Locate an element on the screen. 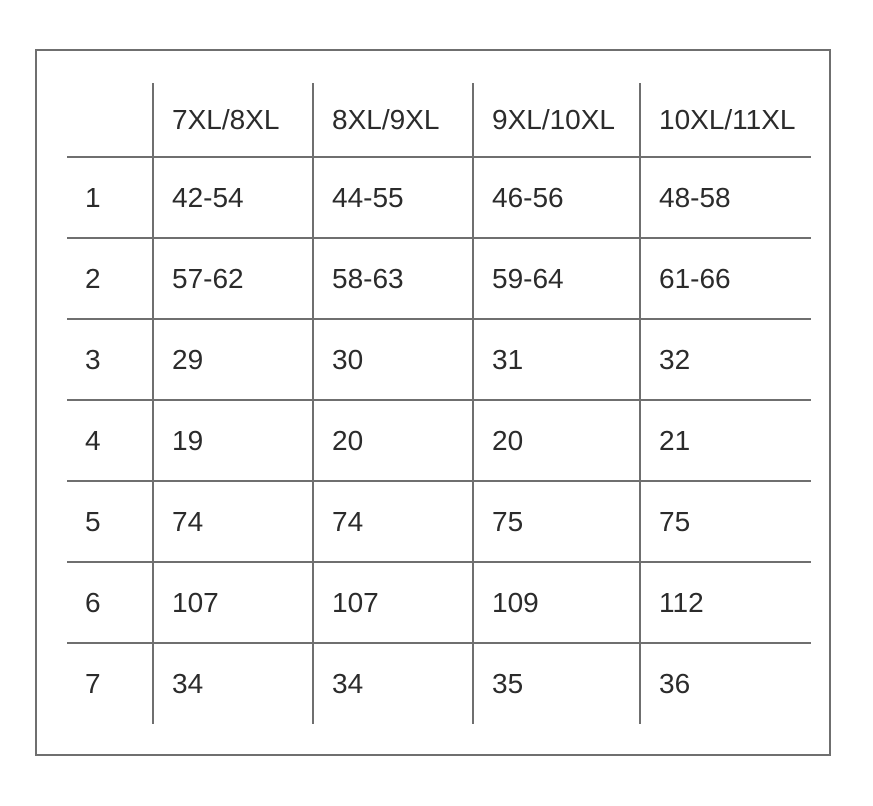  row-label: 4 is located at coordinates (110, 440).